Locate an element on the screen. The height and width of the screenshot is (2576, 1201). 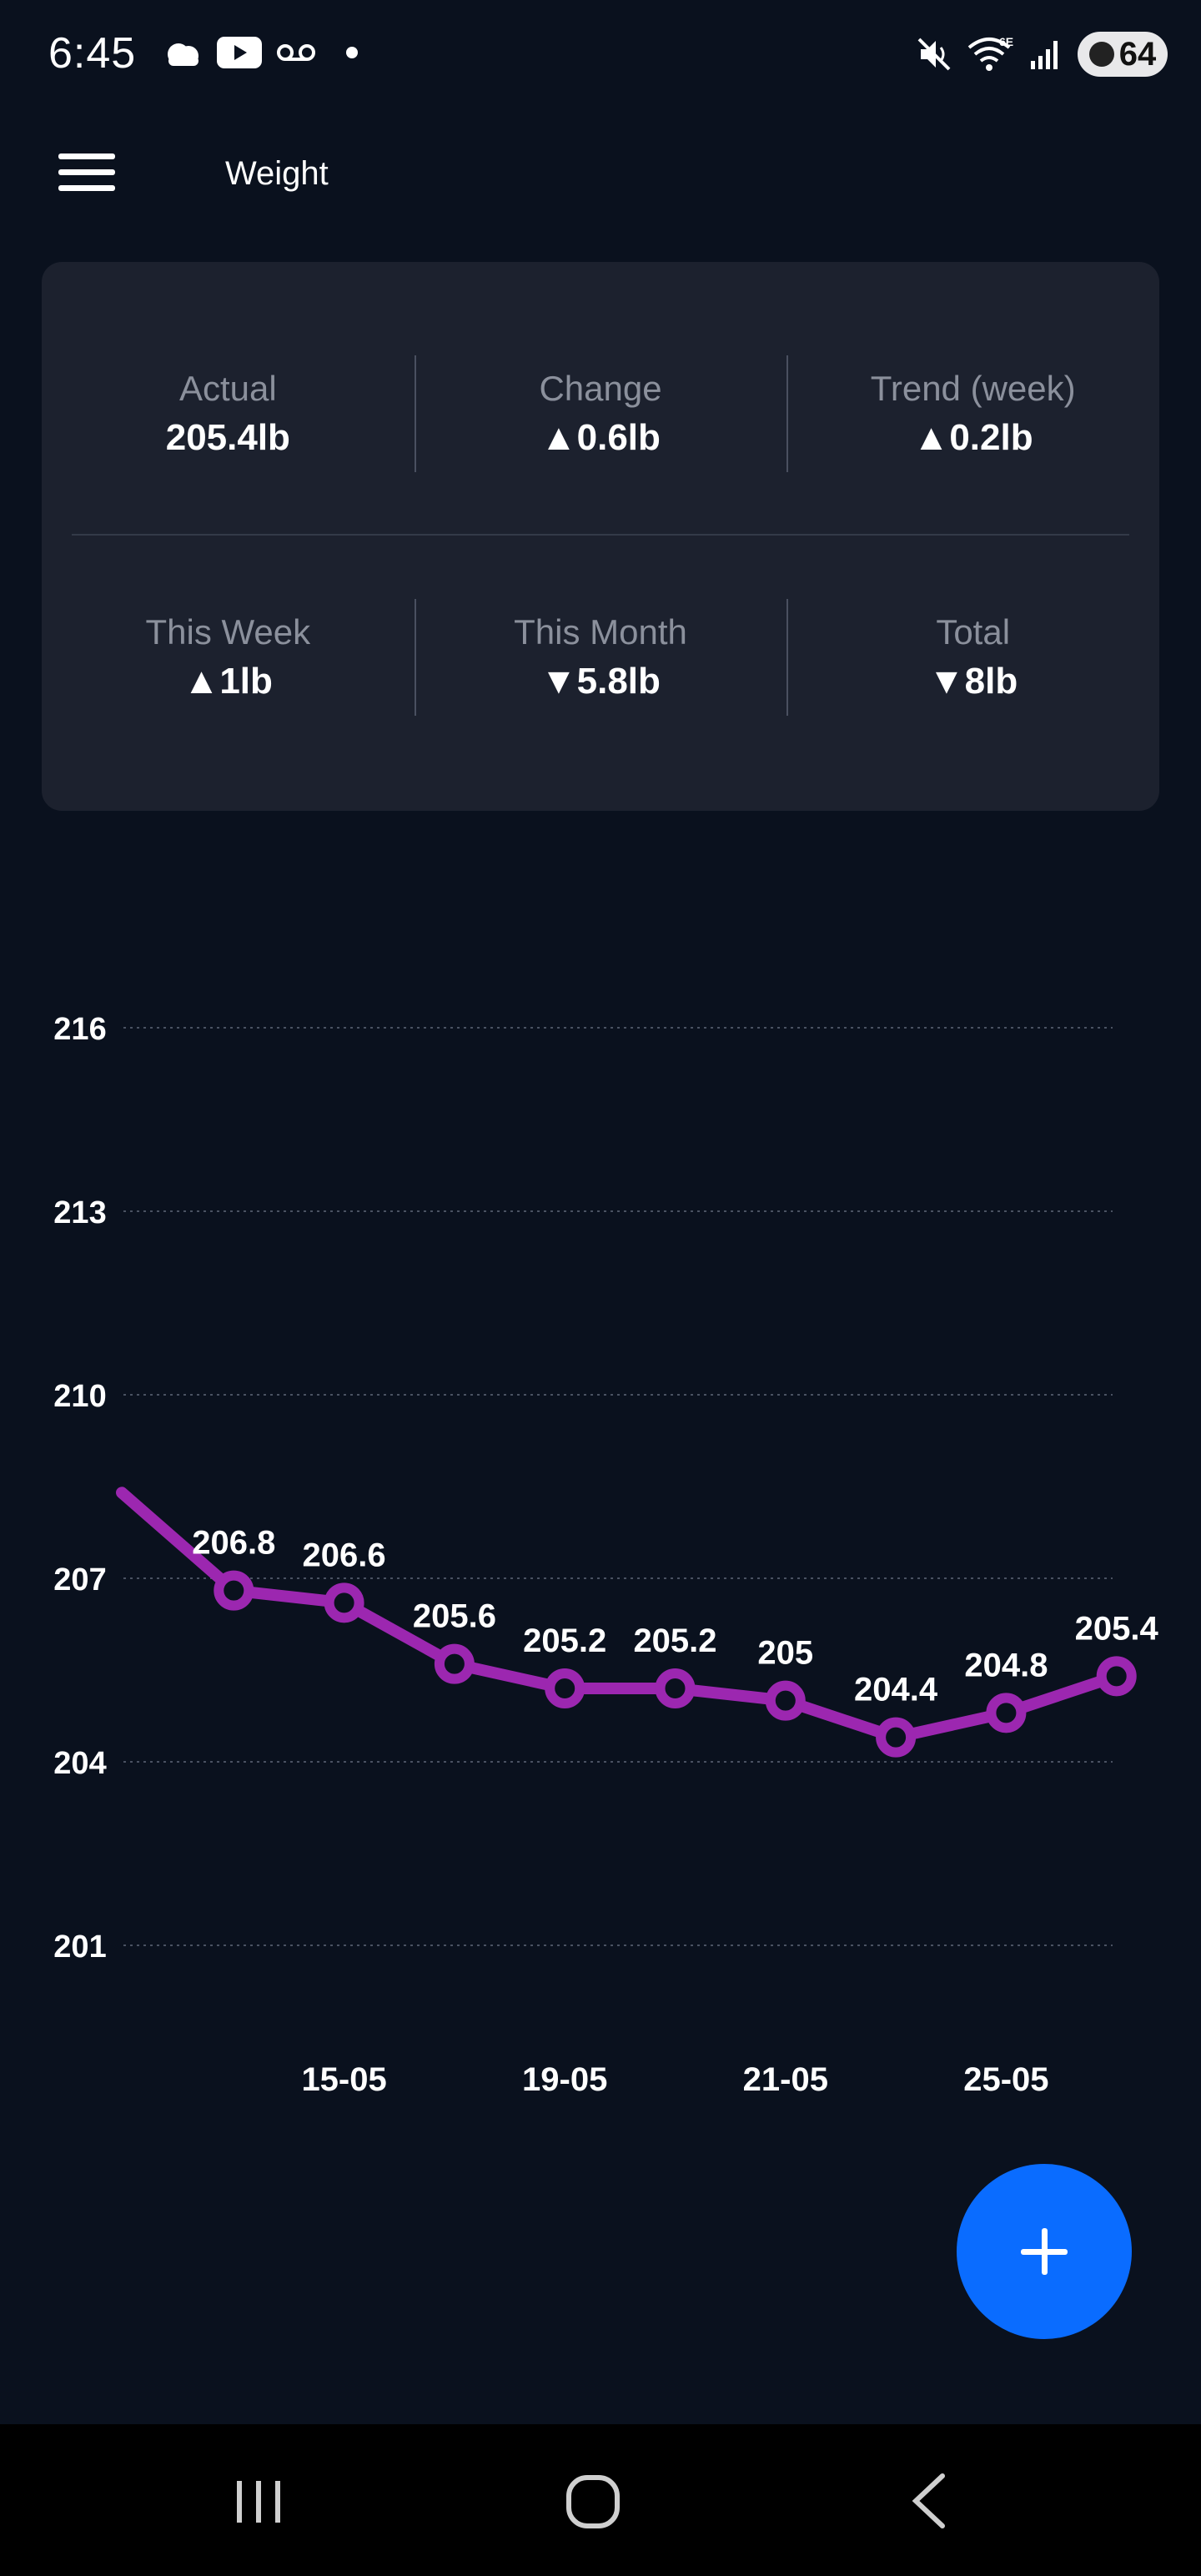
stat-label: Actual is located at coordinates (228, 388).